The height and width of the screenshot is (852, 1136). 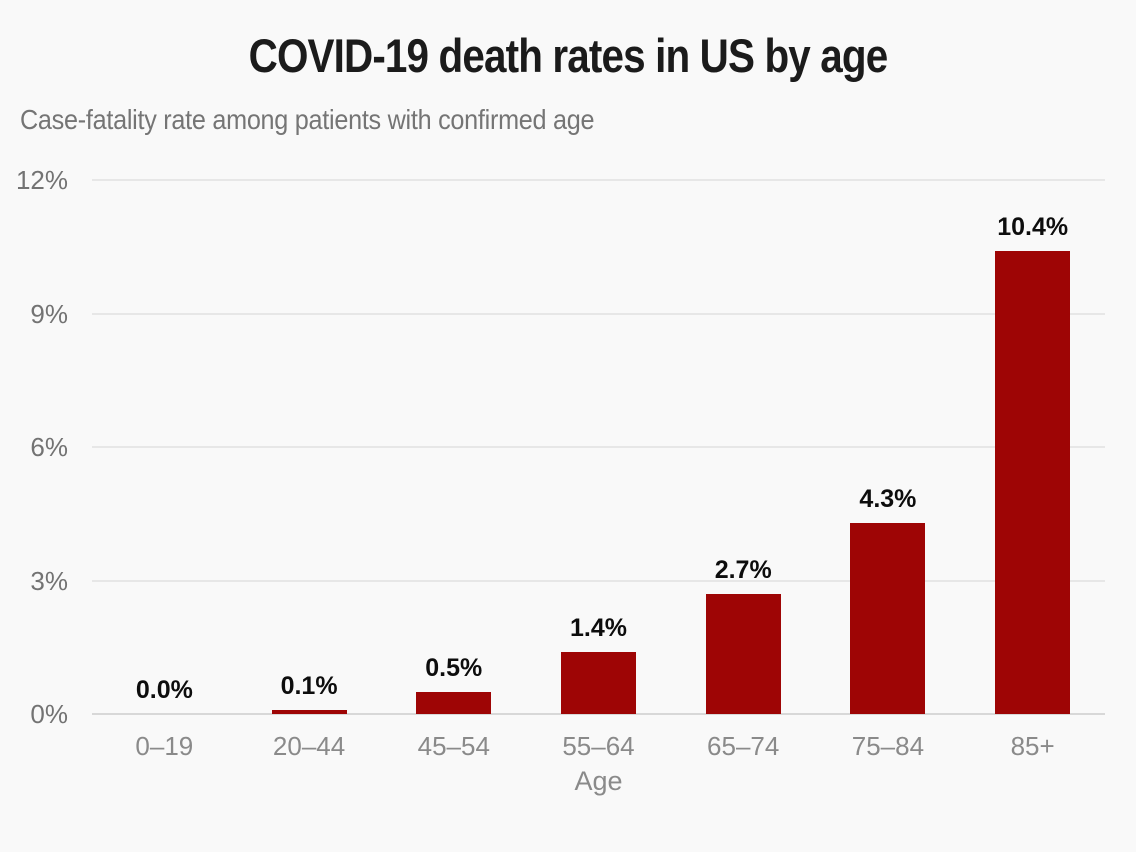 What do you see at coordinates (888, 499) in the screenshot?
I see `bar-value-label: 4.3%` at bounding box center [888, 499].